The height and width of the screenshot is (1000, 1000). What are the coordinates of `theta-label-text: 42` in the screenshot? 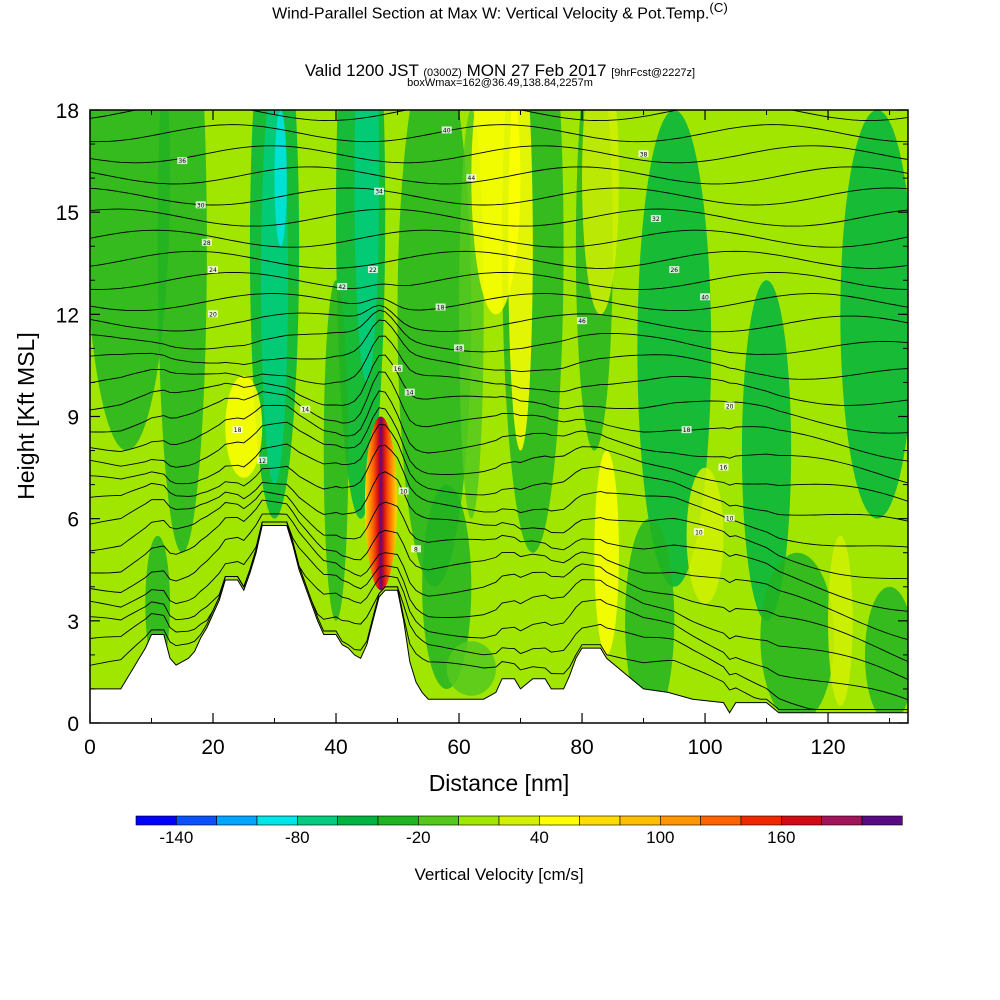 It's located at (342, 287).